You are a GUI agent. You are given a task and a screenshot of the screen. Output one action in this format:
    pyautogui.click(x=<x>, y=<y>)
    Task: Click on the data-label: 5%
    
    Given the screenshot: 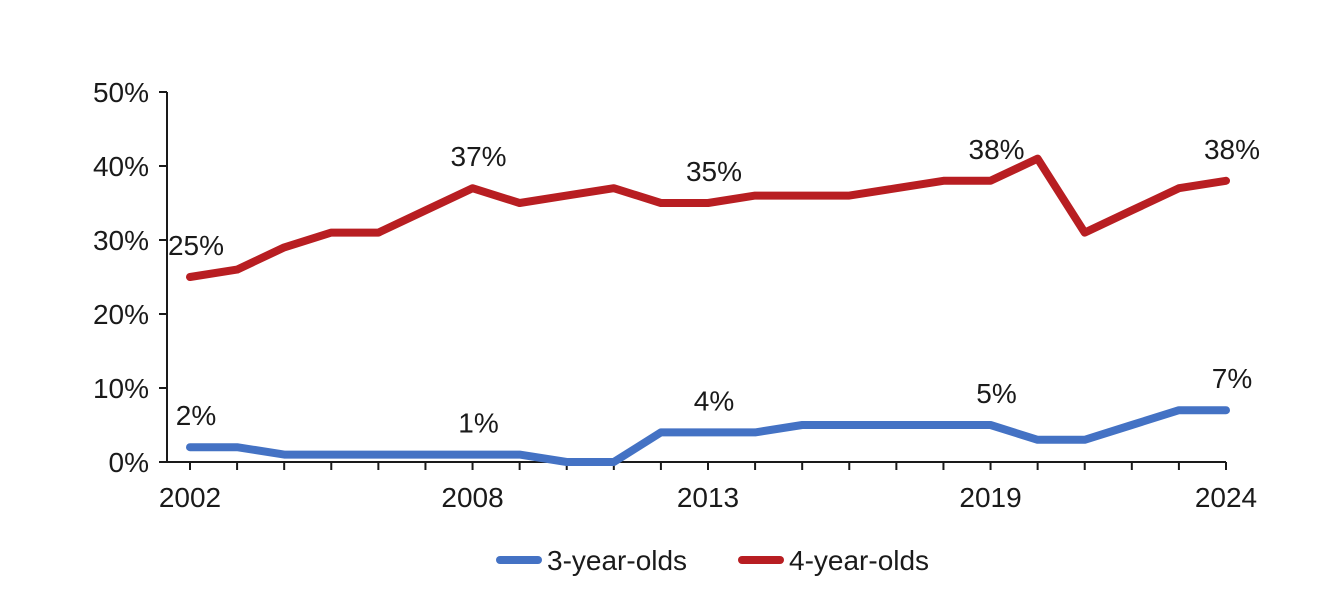 What is the action you would take?
    pyautogui.click(x=996, y=393)
    